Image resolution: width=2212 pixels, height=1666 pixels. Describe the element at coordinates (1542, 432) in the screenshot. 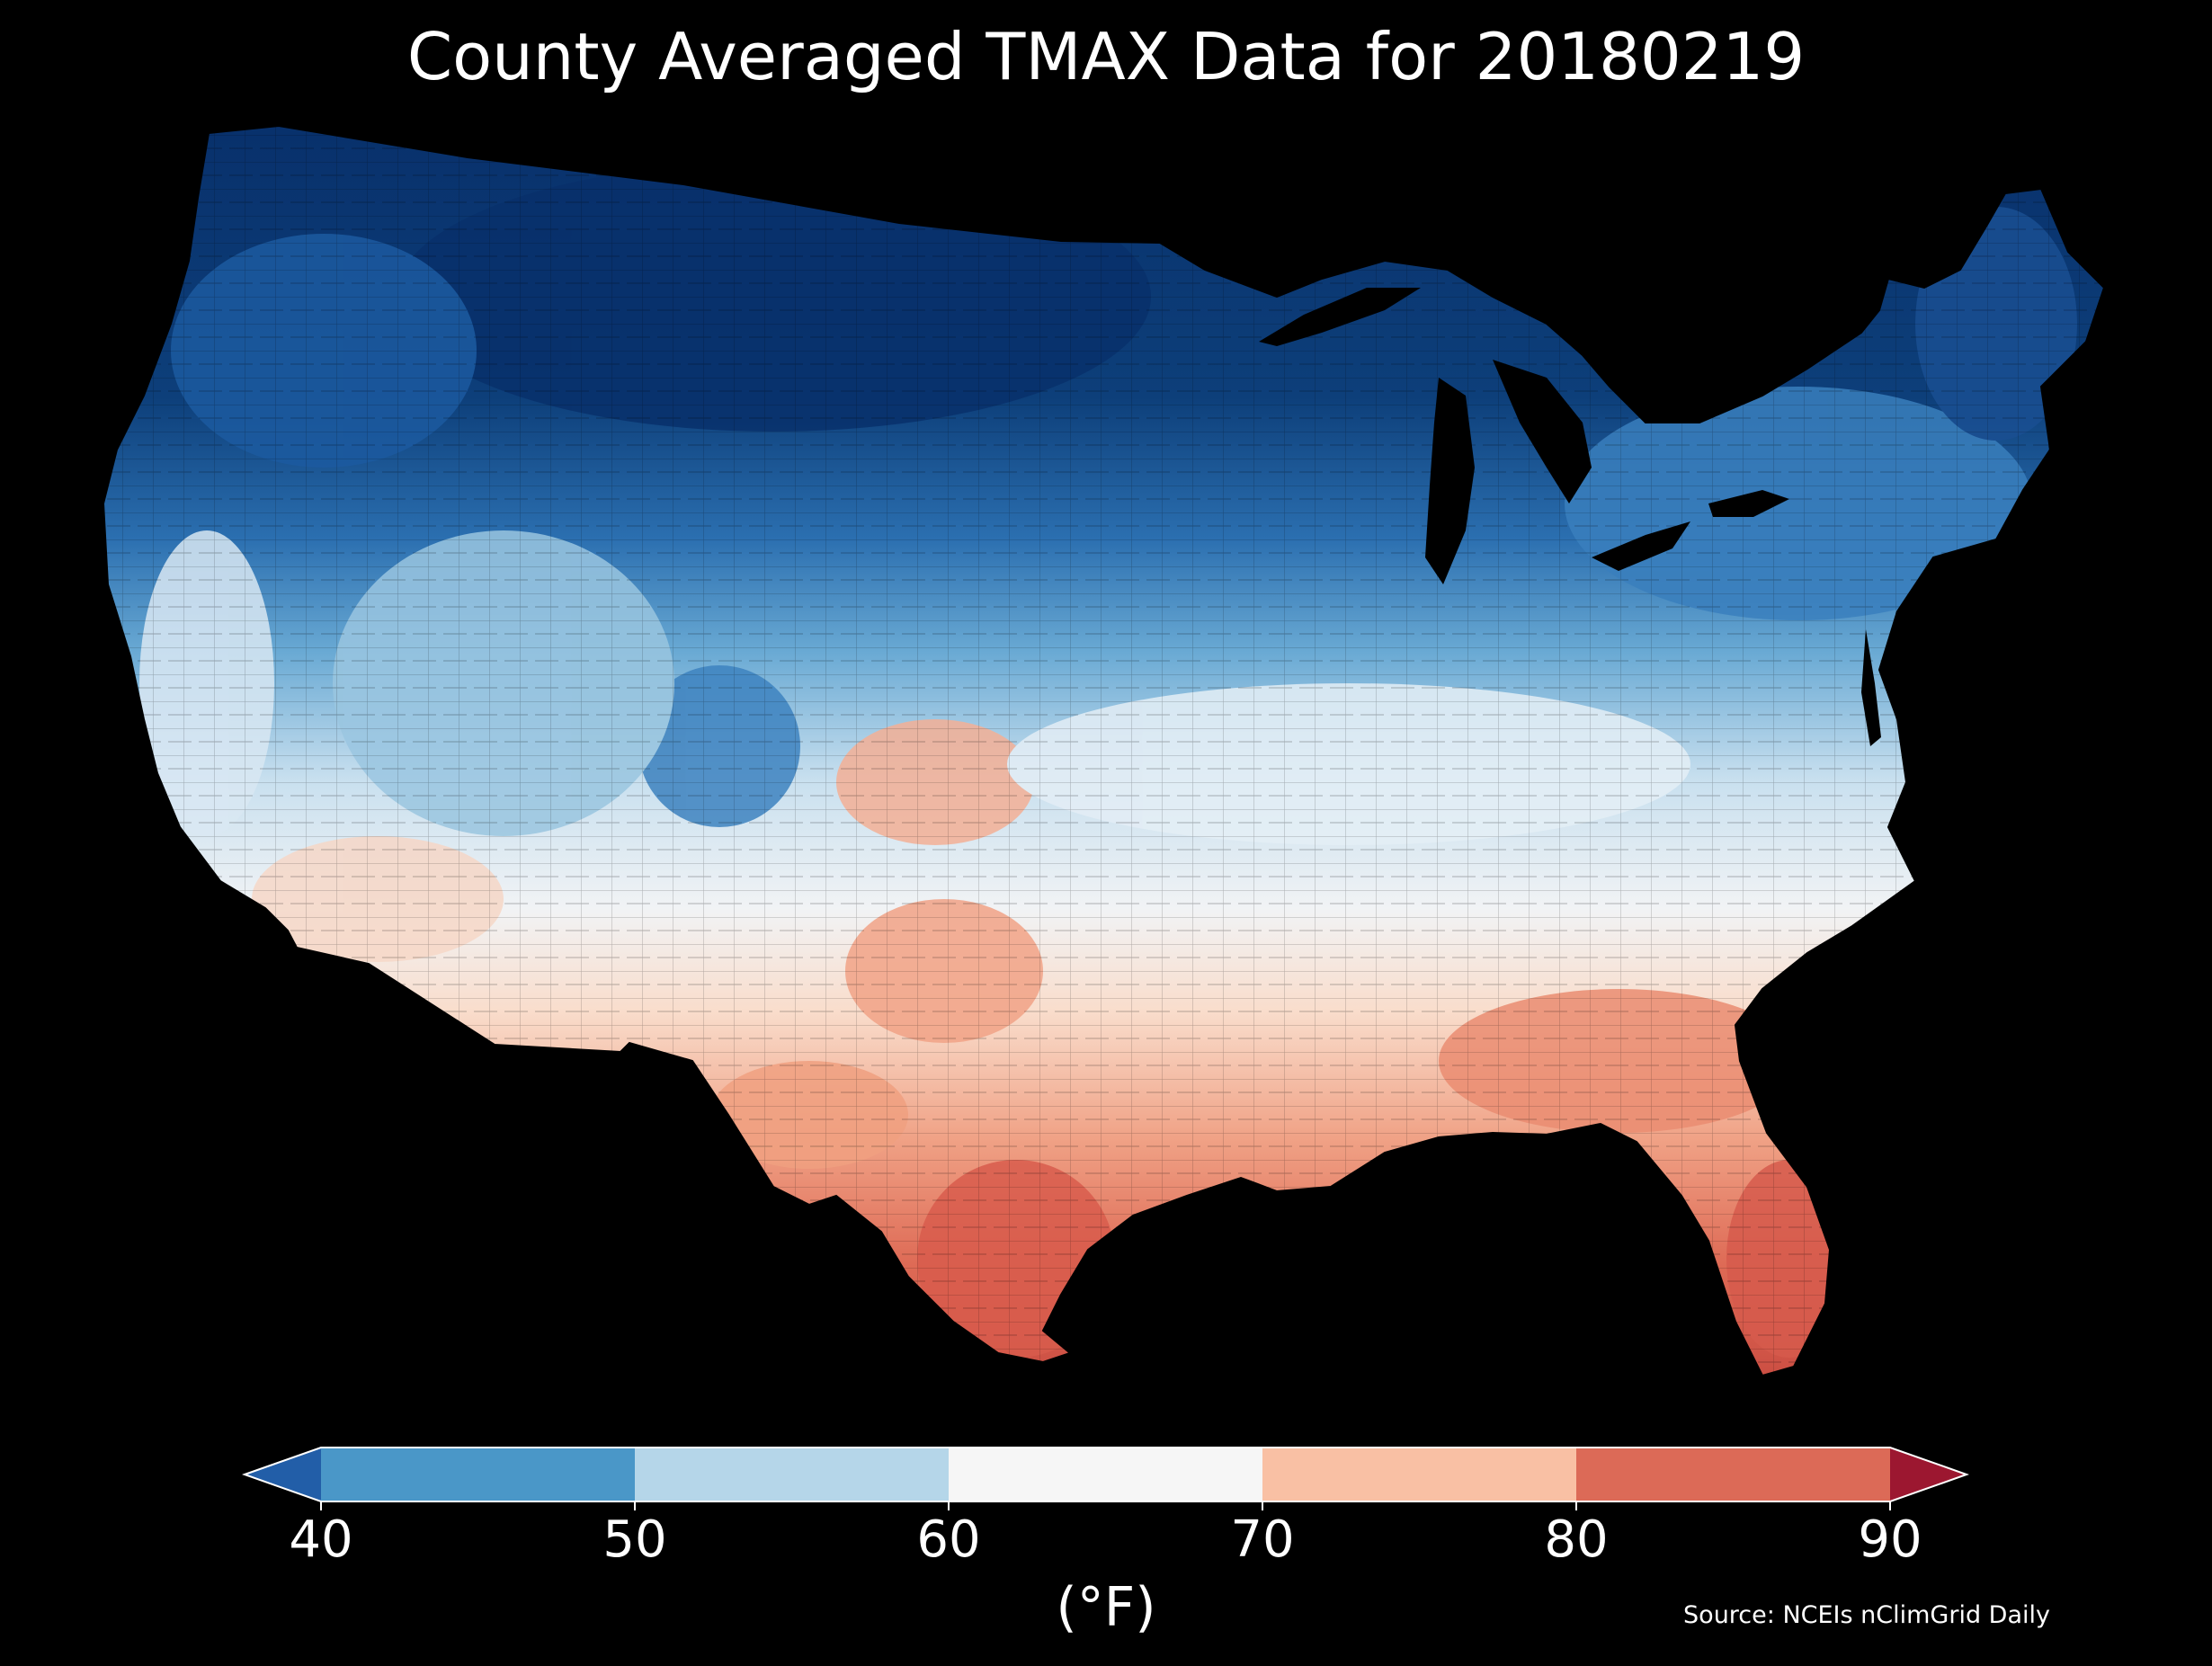

I see `lake-huron` at that location.